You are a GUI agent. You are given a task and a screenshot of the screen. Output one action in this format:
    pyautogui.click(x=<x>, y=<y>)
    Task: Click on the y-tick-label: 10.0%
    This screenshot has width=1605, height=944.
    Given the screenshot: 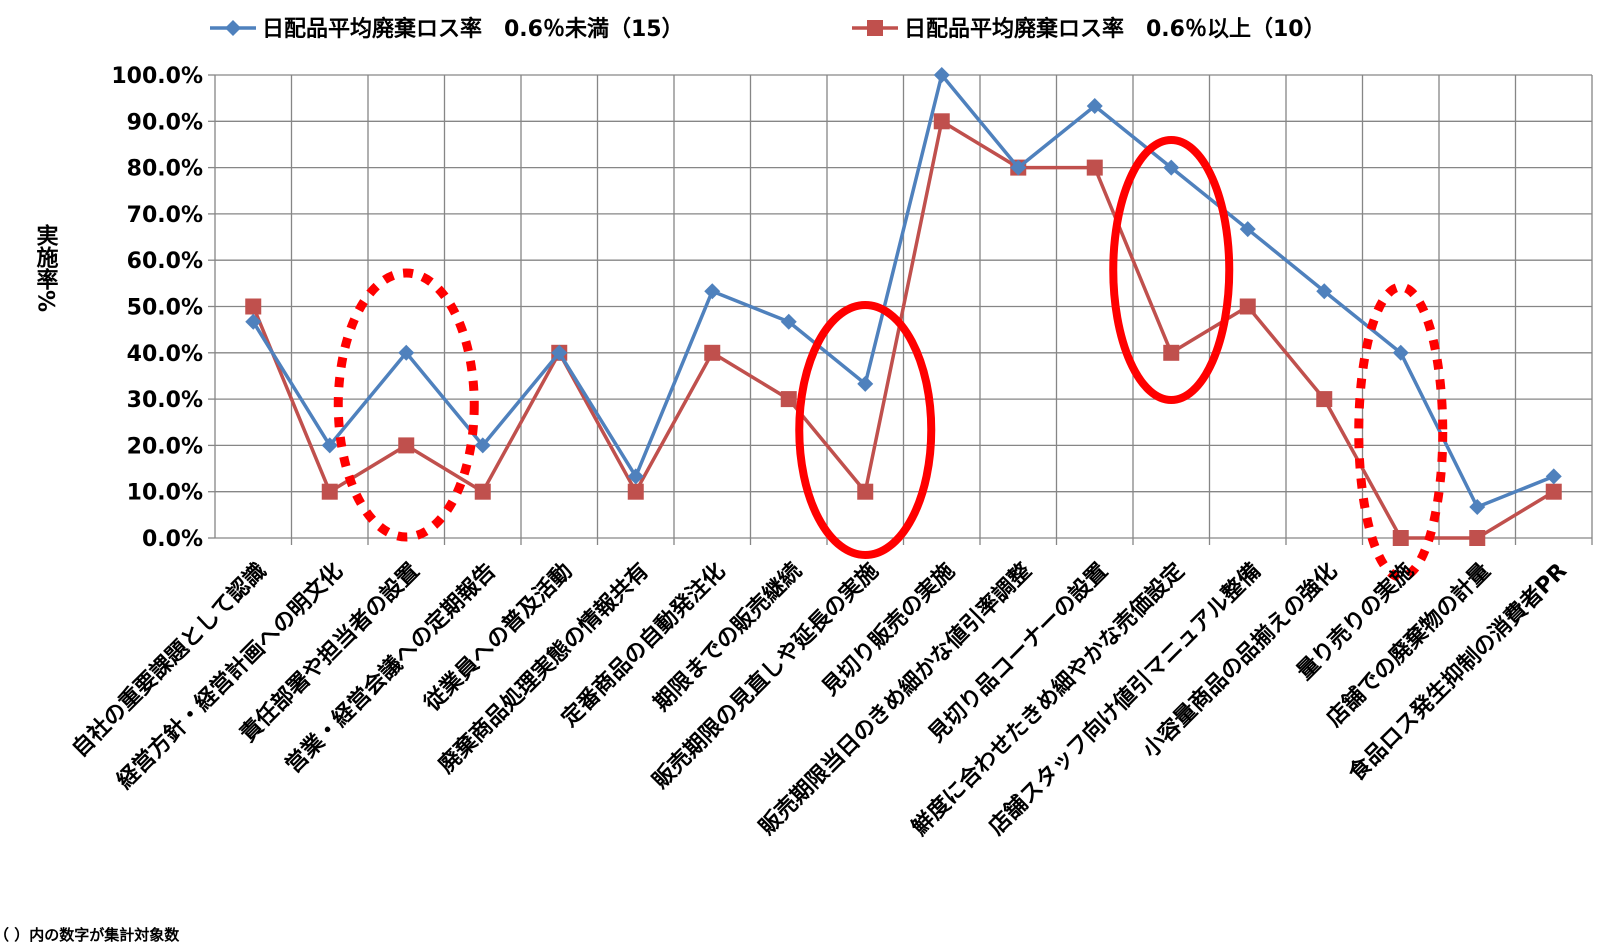 What is the action you would take?
    pyautogui.click(x=165, y=493)
    